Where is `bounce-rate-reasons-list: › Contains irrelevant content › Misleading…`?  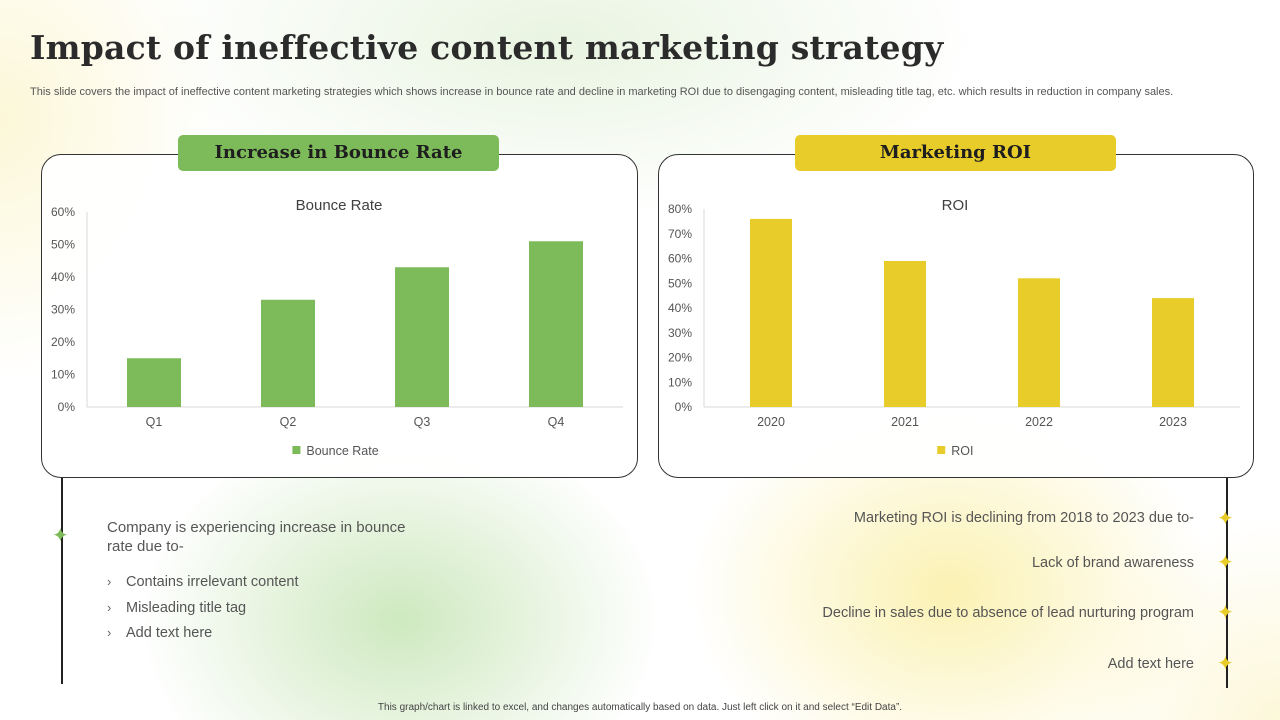 bounce-rate-reasons-list: › Contains irrelevant content › Misleading… is located at coordinates (203, 611).